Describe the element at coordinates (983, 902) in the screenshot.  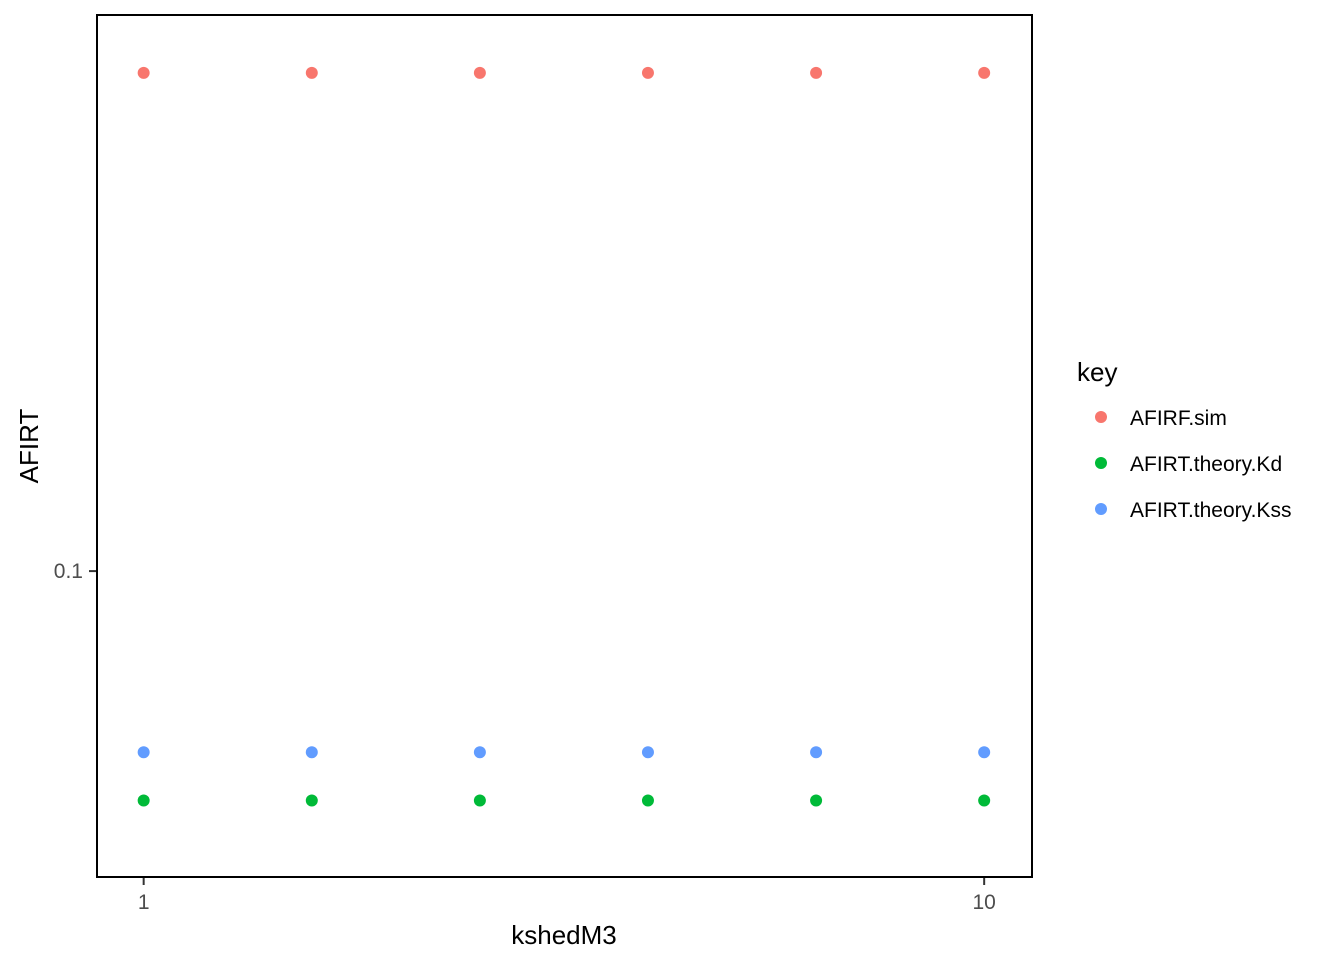
I see `x-tick-label: 10` at that location.